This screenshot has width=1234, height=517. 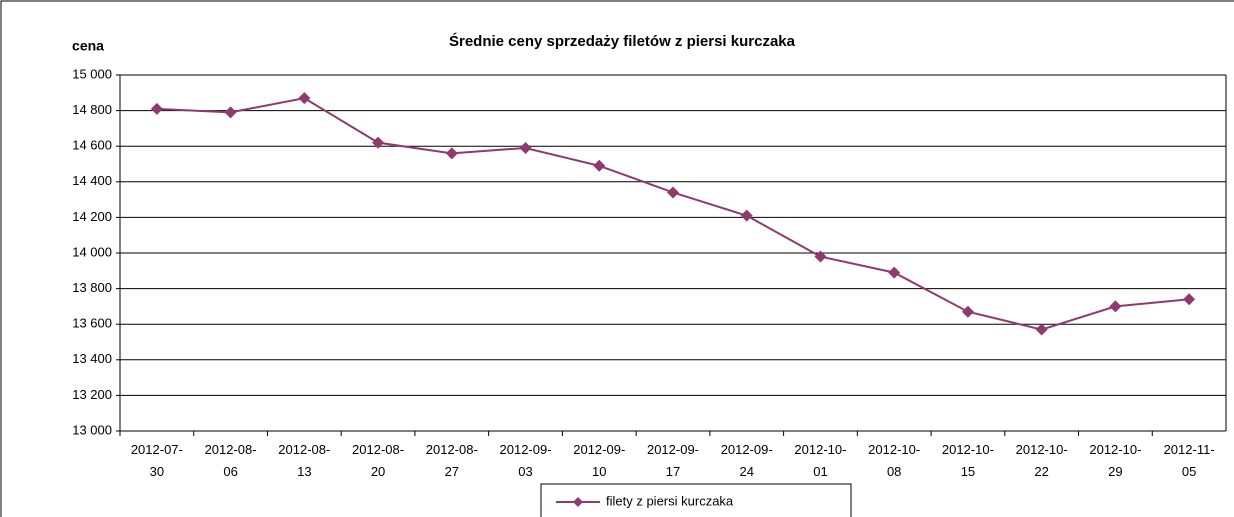 What do you see at coordinates (670, 500) in the screenshot?
I see `legend-label: filety z piersi kurczaka` at bounding box center [670, 500].